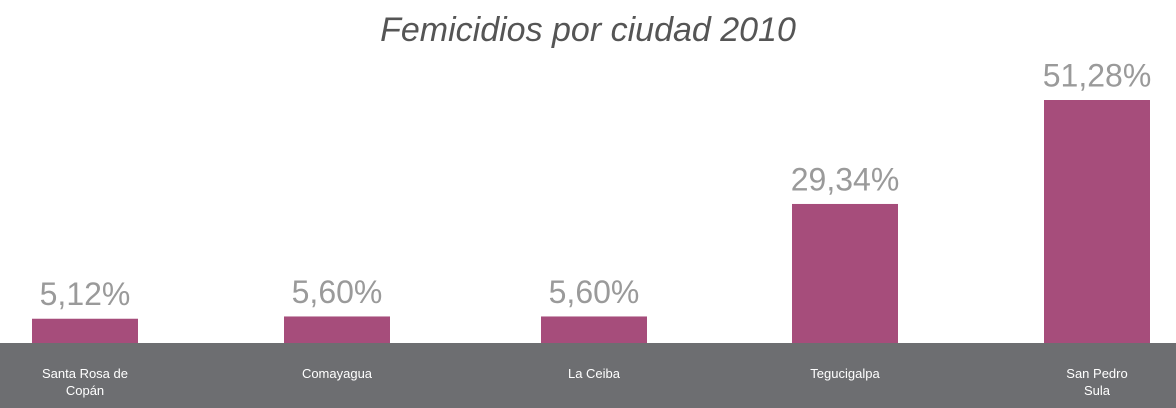  What do you see at coordinates (594, 373) in the screenshot?
I see `category-label: La Ceiba` at bounding box center [594, 373].